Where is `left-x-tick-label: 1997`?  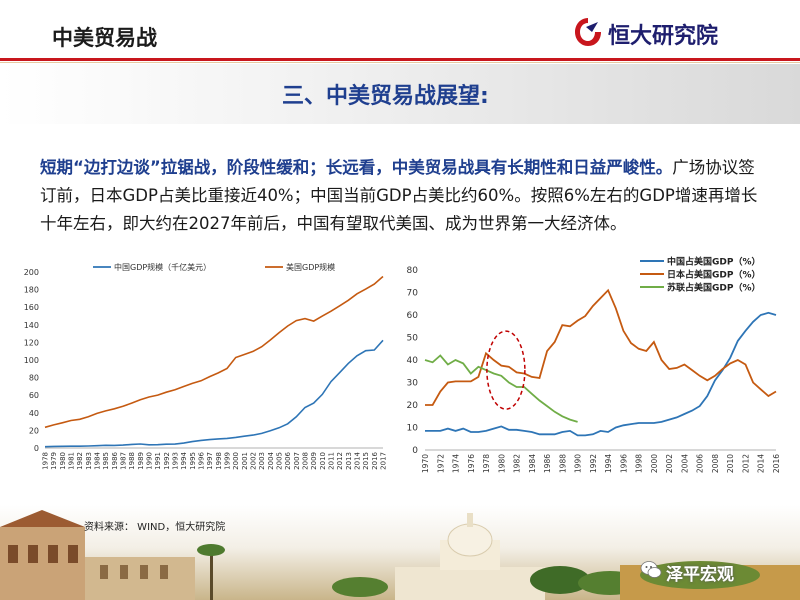
left-x-tick-label: 1997 is located at coordinates (210, 461).